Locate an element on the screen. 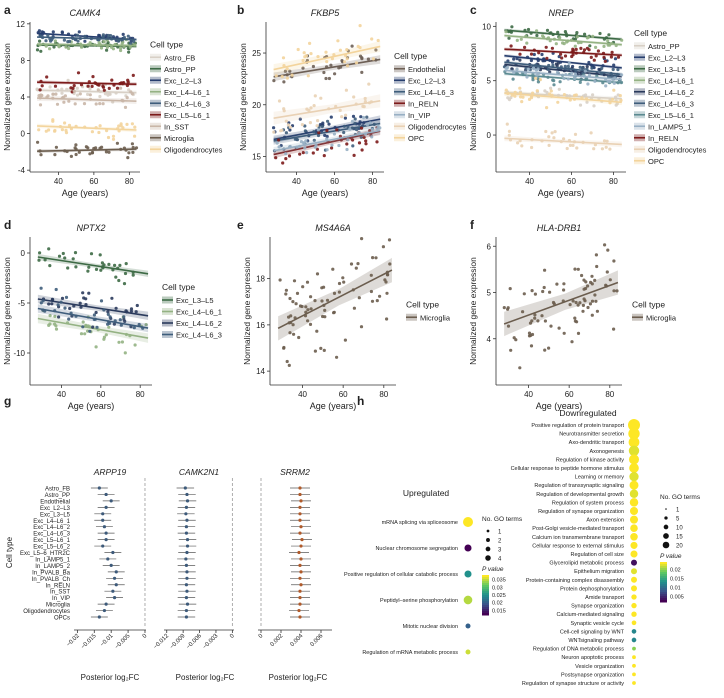 Image resolution: width=724 pixels, height=698 pixels. series-Oligodendrocytes is located at coordinates (87, 129).